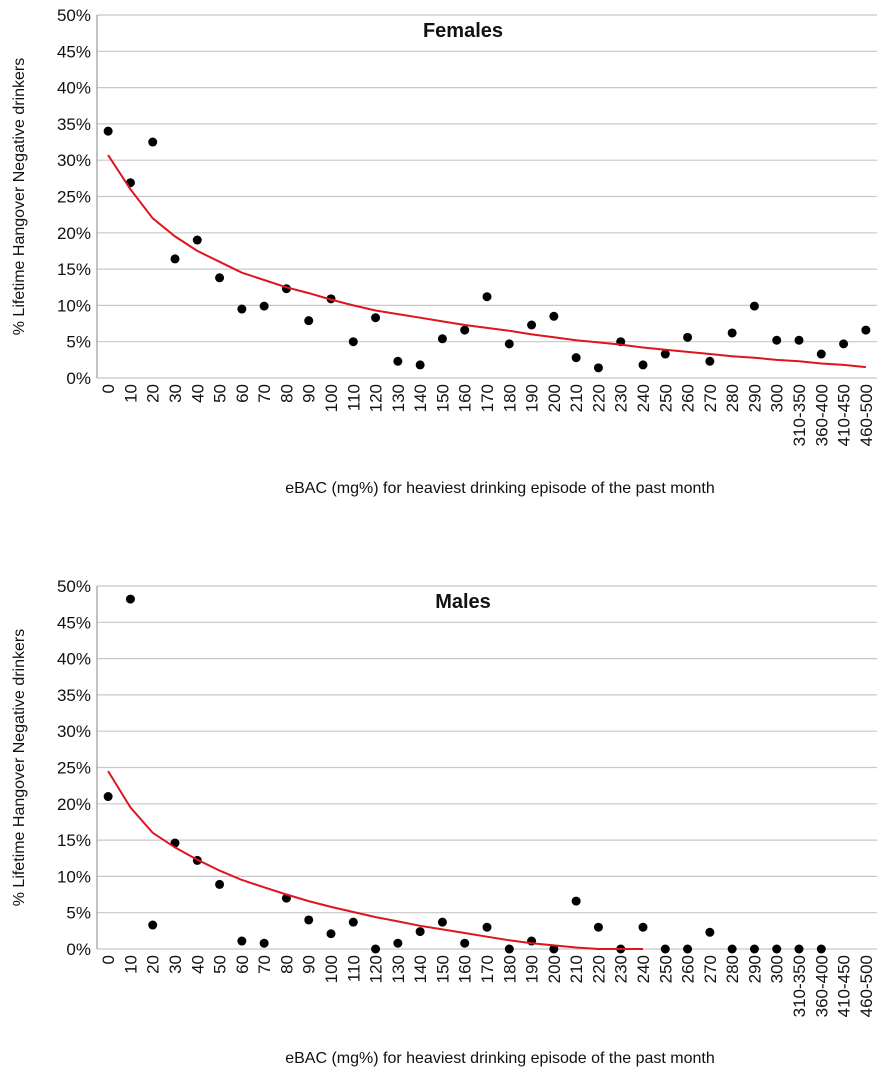 The height and width of the screenshot is (1080, 877). Describe the element at coordinates (376, 969) in the screenshot. I see `x-tick-label: 120` at that location.